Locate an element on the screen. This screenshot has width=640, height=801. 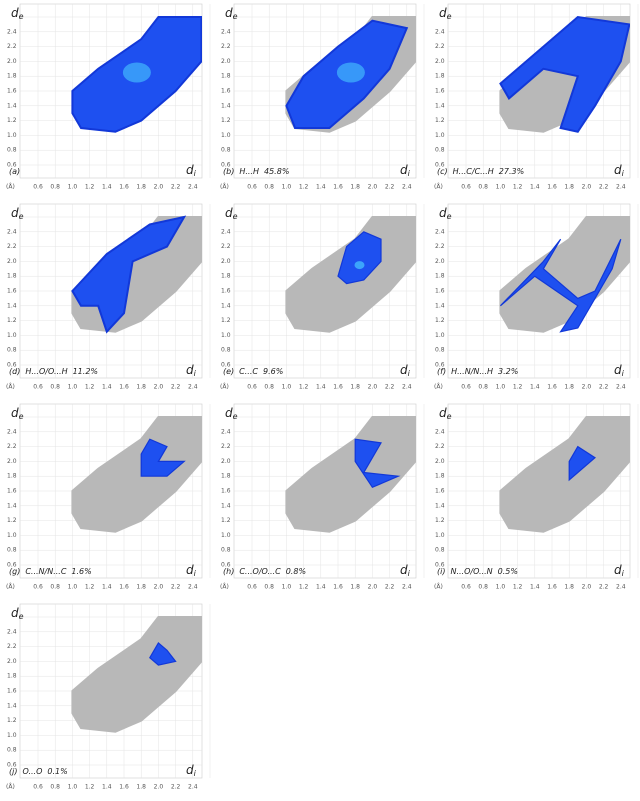
panel-label: (f) is located at coordinates (441, 371).